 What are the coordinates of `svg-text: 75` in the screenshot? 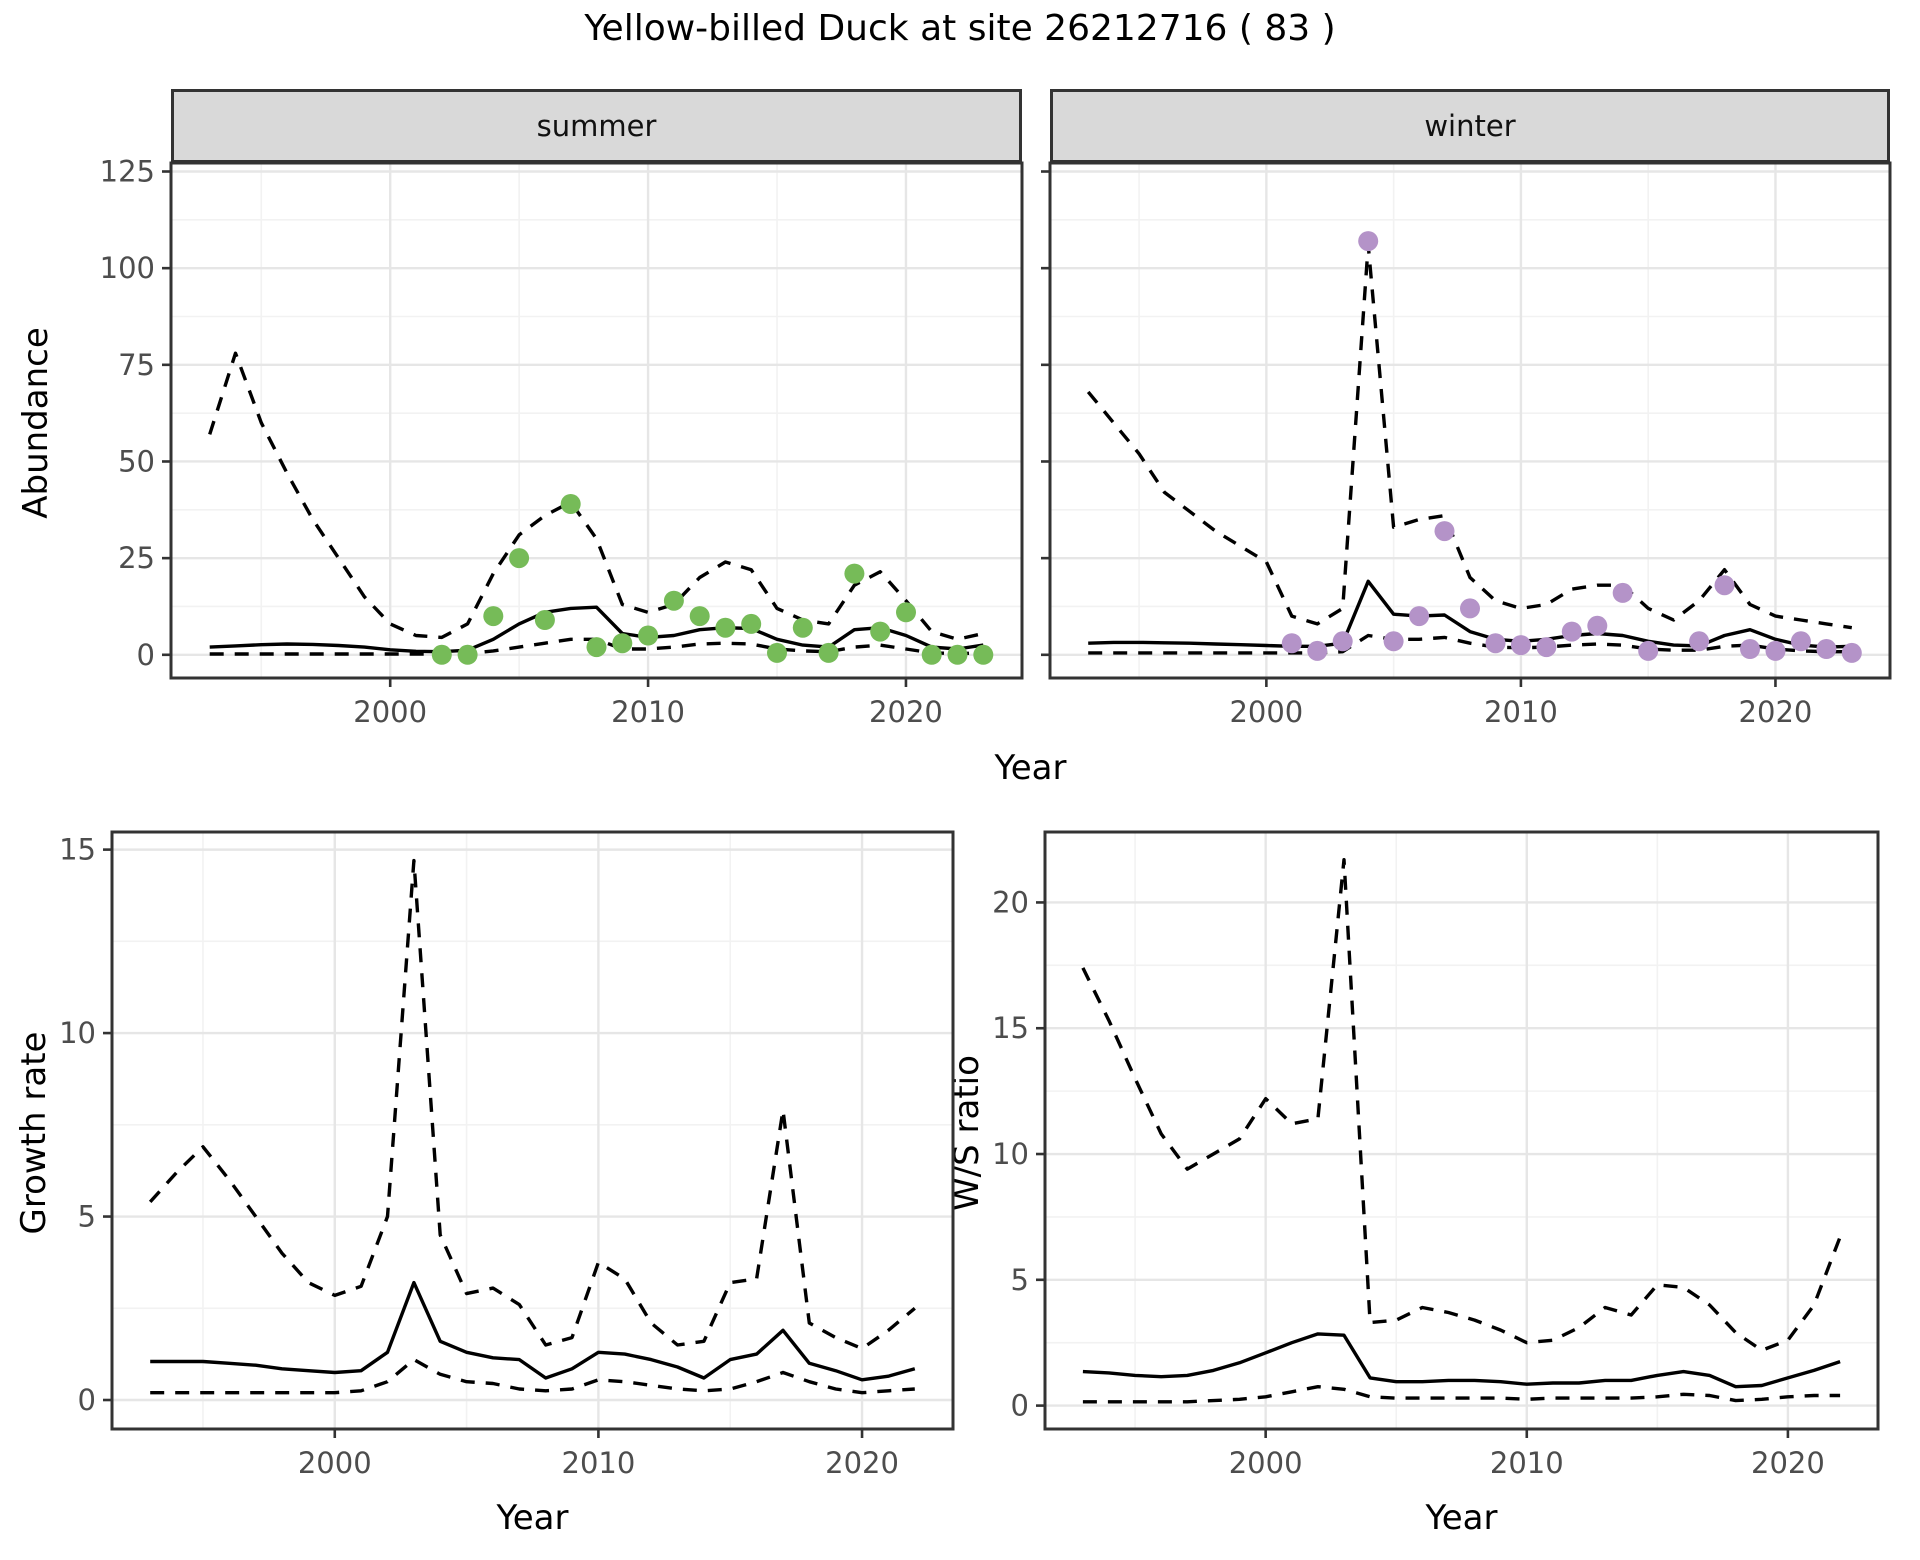 It's located at (136, 365).